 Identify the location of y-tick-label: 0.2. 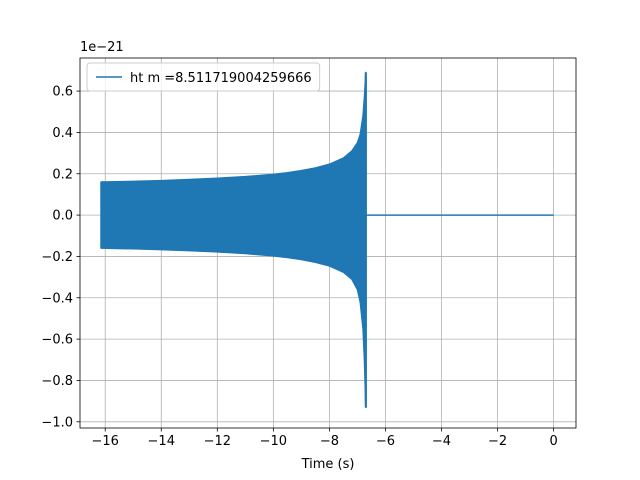
(62, 174).